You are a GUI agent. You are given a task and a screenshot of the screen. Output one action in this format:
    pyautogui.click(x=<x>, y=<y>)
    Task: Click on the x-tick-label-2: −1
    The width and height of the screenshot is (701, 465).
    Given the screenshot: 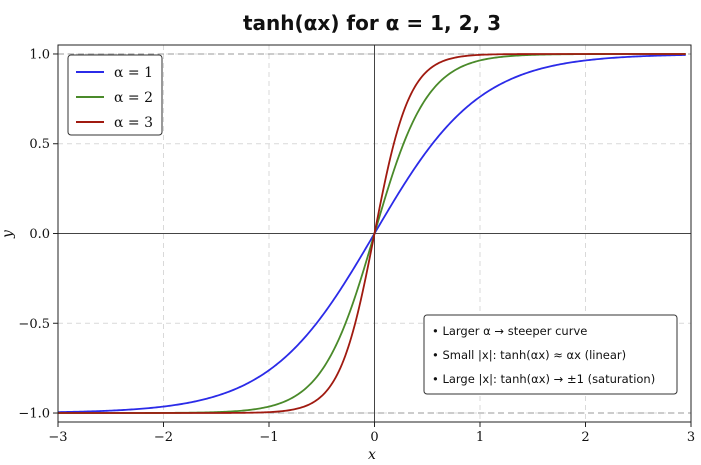 What is the action you would take?
    pyautogui.click(x=268, y=437)
    